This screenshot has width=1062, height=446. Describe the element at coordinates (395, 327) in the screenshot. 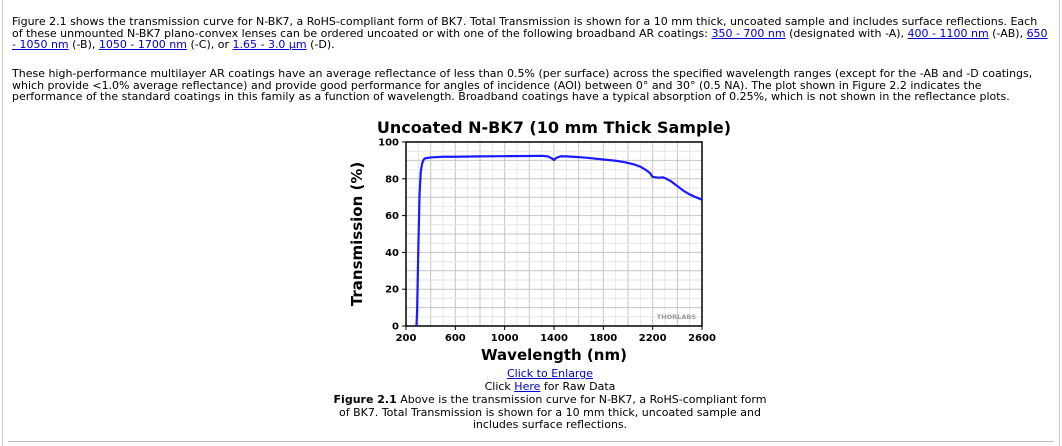

I see `y-tick-label: 0` at that location.